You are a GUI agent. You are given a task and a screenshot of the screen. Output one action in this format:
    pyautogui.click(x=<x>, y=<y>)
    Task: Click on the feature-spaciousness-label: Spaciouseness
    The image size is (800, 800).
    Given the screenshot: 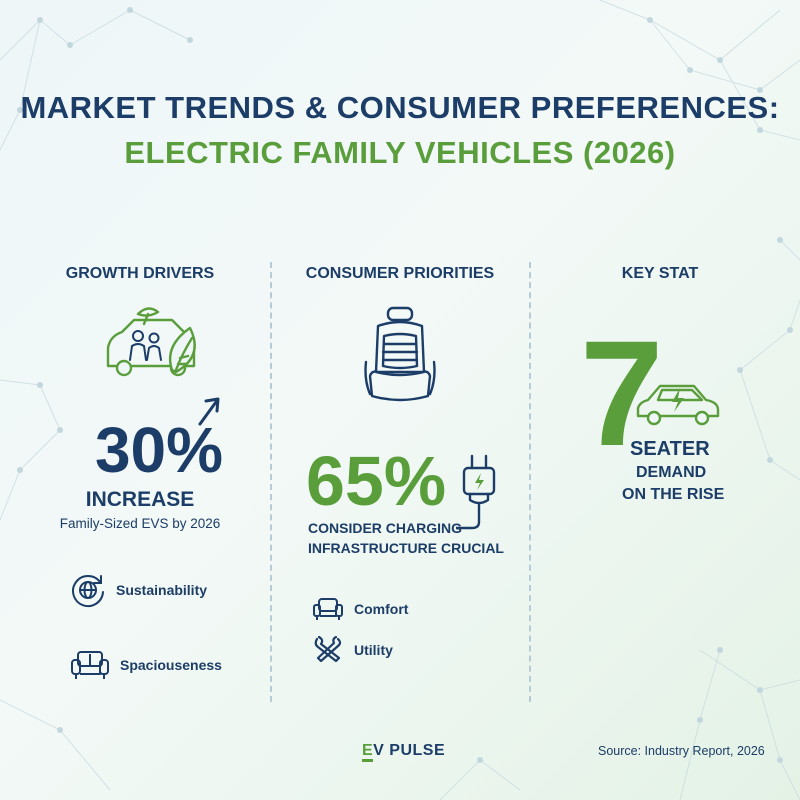 What is the action you would take?
    pyautogui.click(x=171, y=665)
    